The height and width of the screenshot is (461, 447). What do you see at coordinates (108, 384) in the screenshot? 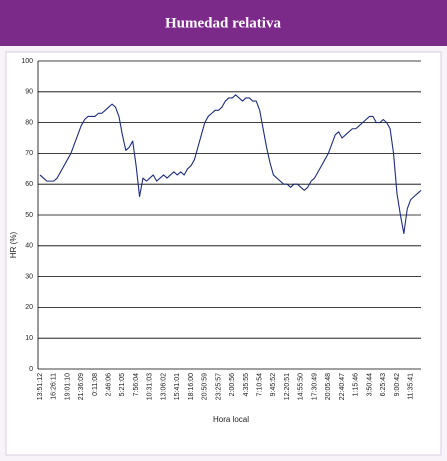
I see `x-tick-label: 2:46:06` at bounding box center [108, 384].